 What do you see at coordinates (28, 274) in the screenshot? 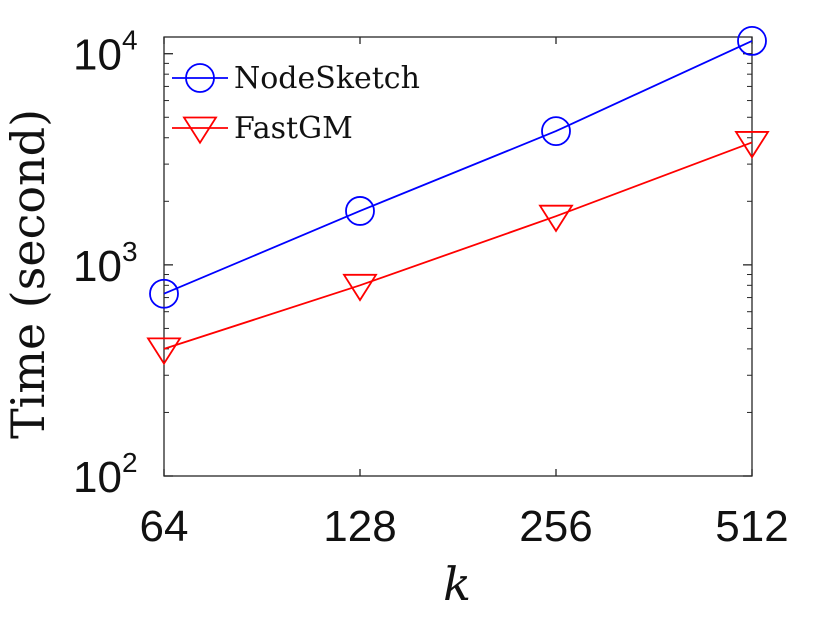
I see `y-axis-label: Time (second)` at bounding box center [28, 274].